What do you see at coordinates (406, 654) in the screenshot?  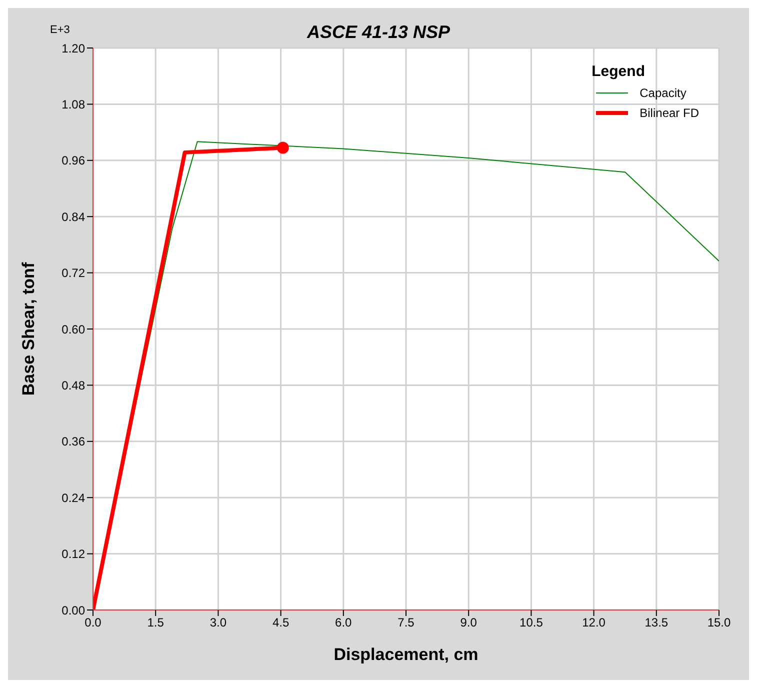 I see `x-axis-title: Displacement, cm` at bounding box center [406, 654].